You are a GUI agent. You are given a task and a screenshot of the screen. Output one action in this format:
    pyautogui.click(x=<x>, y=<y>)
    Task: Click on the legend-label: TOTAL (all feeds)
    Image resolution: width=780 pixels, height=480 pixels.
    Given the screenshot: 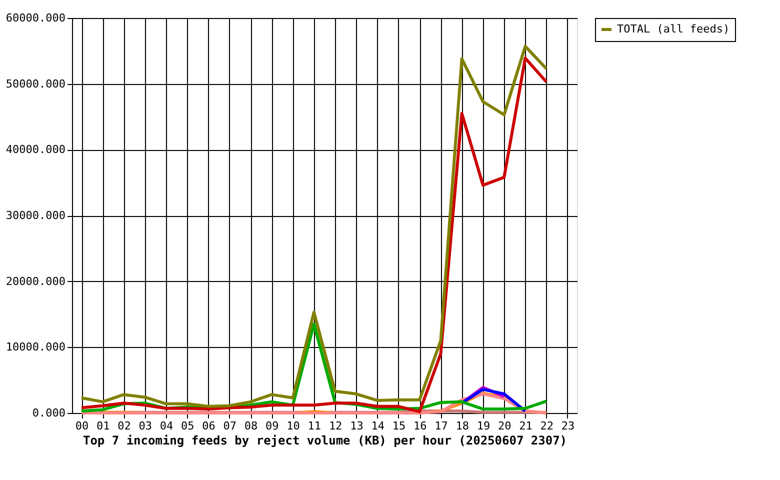 What is the action you would take?
    pyautogui.click(x=673, y=29)
    